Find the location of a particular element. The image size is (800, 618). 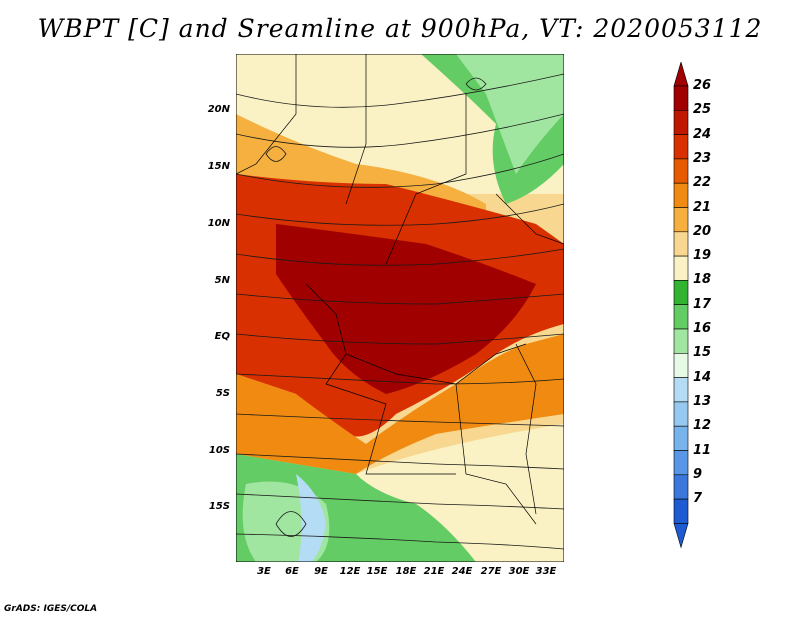

colorbar-label: 25 is located at coordinates (702, 110).